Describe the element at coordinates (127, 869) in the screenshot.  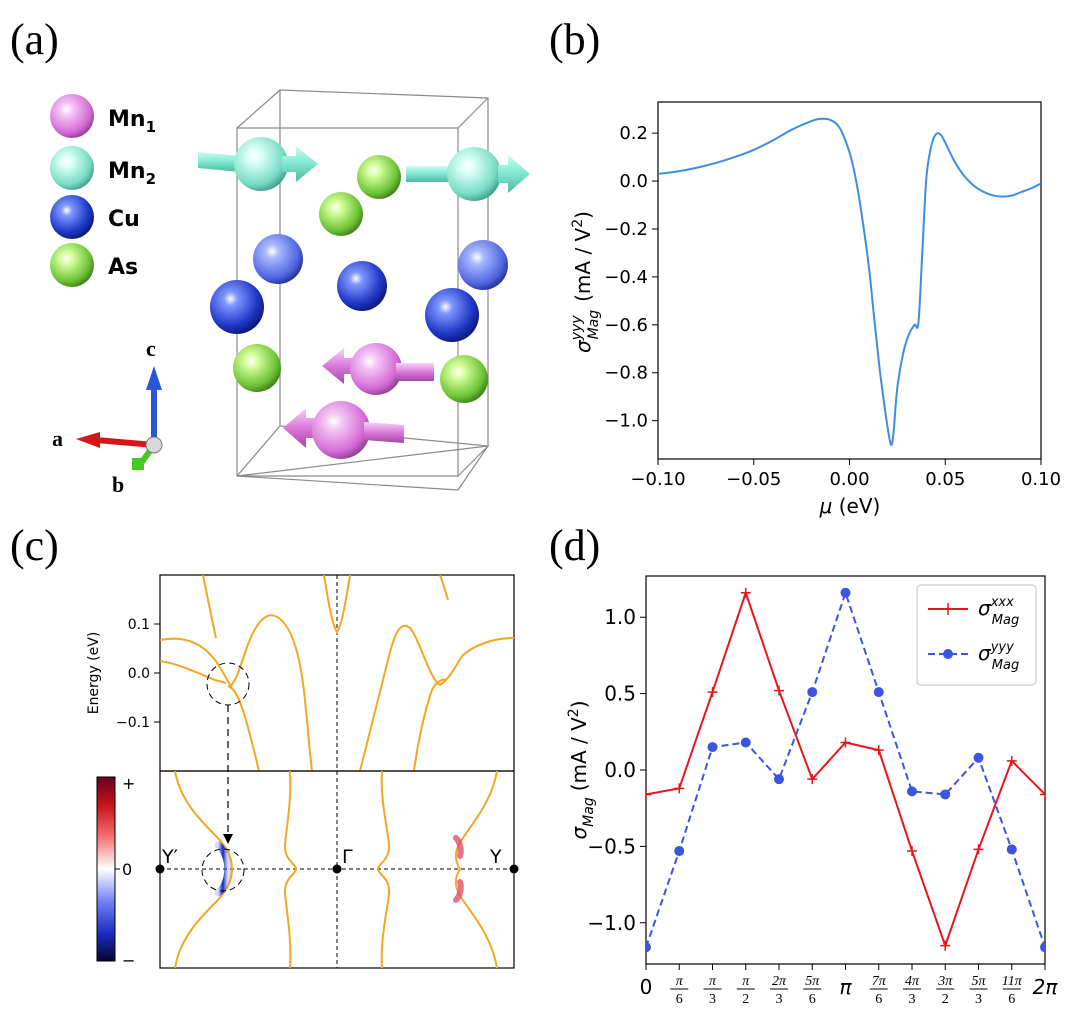
I see `colorbar-zero-label: 0` at that location.